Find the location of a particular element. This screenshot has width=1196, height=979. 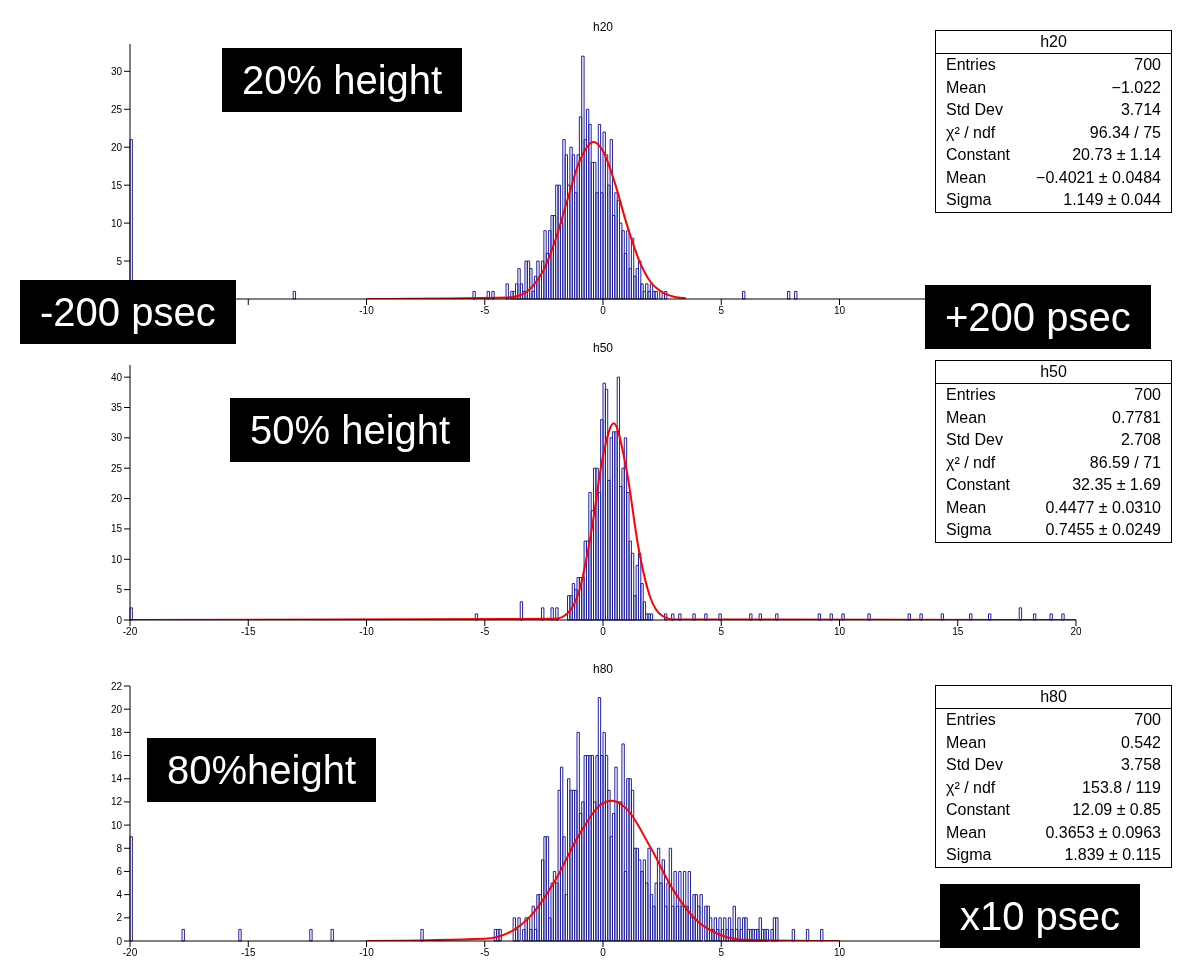

x-tick-label: 20 is located at coordinates (1076, 632).